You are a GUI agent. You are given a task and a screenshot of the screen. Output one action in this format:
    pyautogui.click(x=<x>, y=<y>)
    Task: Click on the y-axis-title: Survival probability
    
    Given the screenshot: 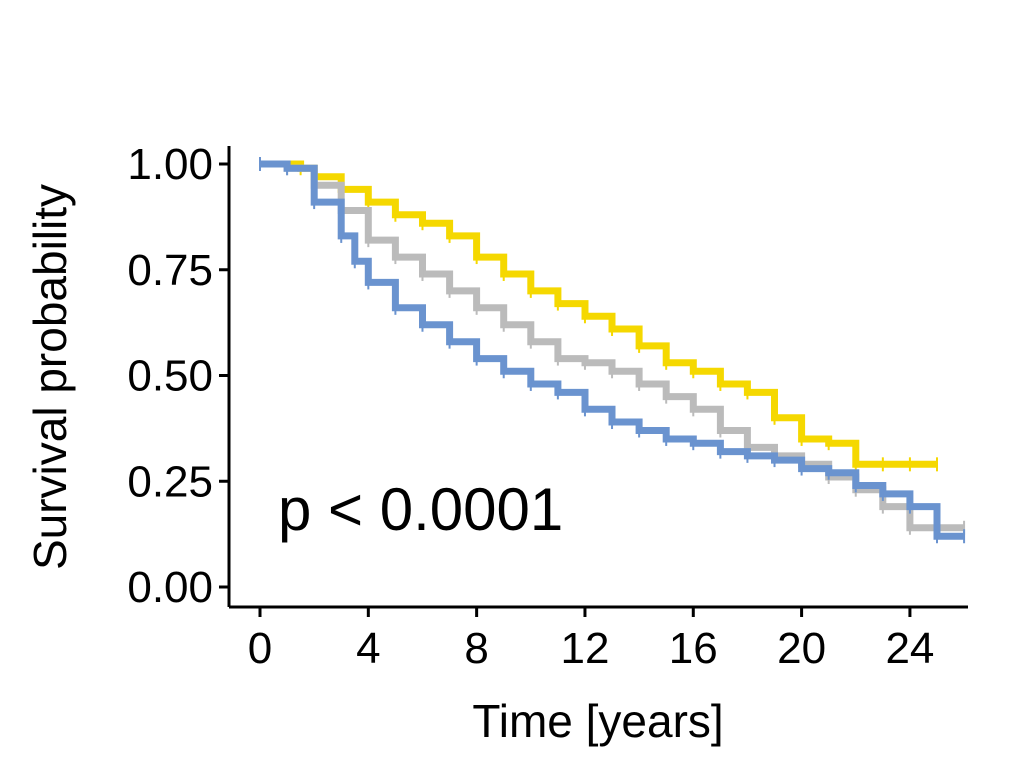 What is the action you would take?
    pyautogui.click(x=50, y=377)
    